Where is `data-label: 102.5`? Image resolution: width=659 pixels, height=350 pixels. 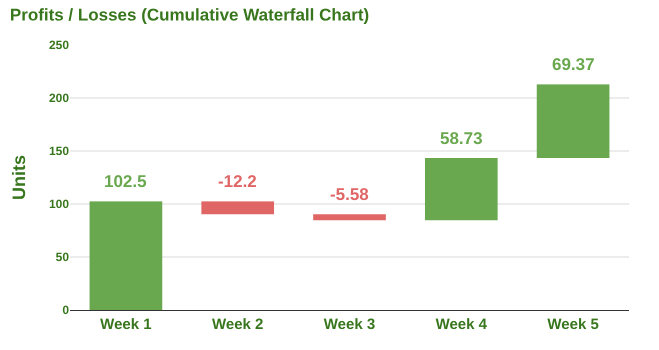 data-label: 102.5 is located at coordinates (125, 181).